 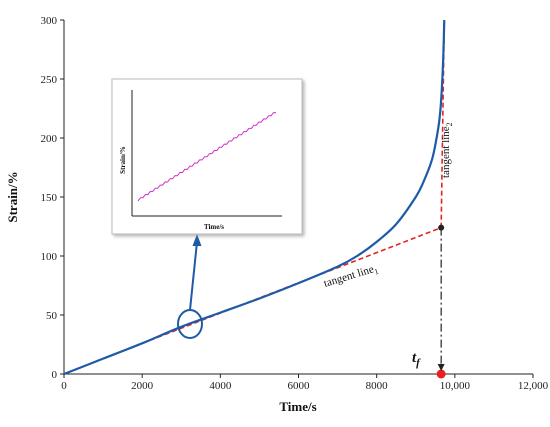 I want to click on y-tick-label: 200, so click(x=49, y=139).